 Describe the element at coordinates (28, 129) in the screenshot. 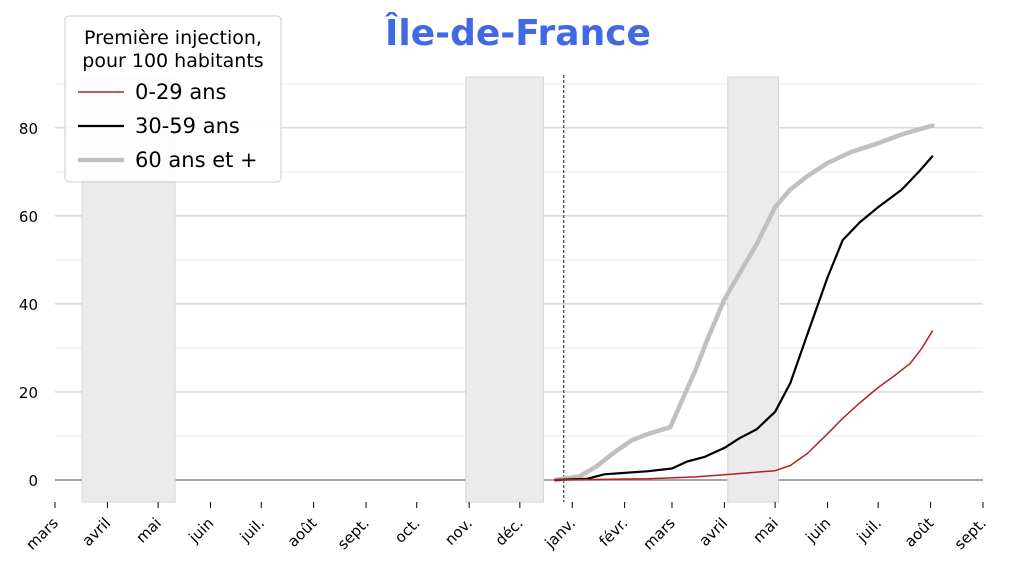

I see `y-tick-label: 80` at that location.